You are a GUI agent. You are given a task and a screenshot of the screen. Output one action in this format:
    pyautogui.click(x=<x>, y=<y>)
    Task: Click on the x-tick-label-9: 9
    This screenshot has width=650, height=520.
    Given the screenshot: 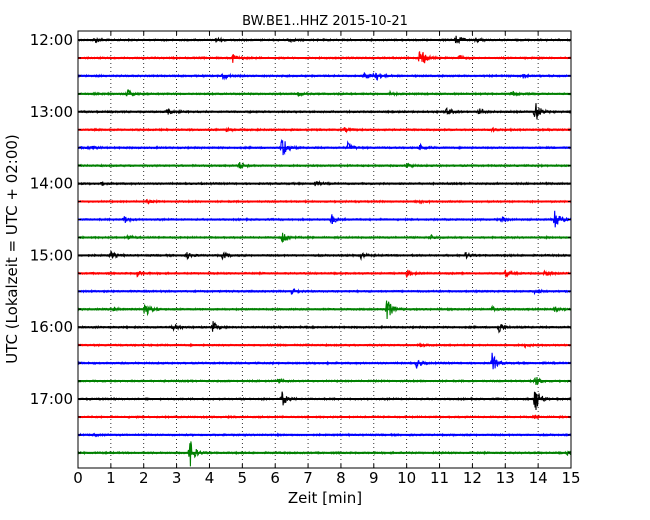 What is the action you would take?
    pyautogui.click(x=374, y=478)
    